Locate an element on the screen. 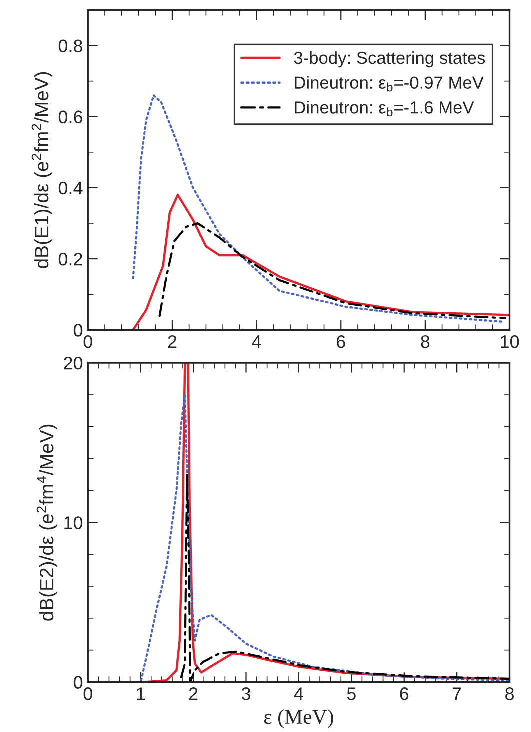 This screenshot has height=732, width=531. y-tick-label: 20 is located at coordinates (73, 363).